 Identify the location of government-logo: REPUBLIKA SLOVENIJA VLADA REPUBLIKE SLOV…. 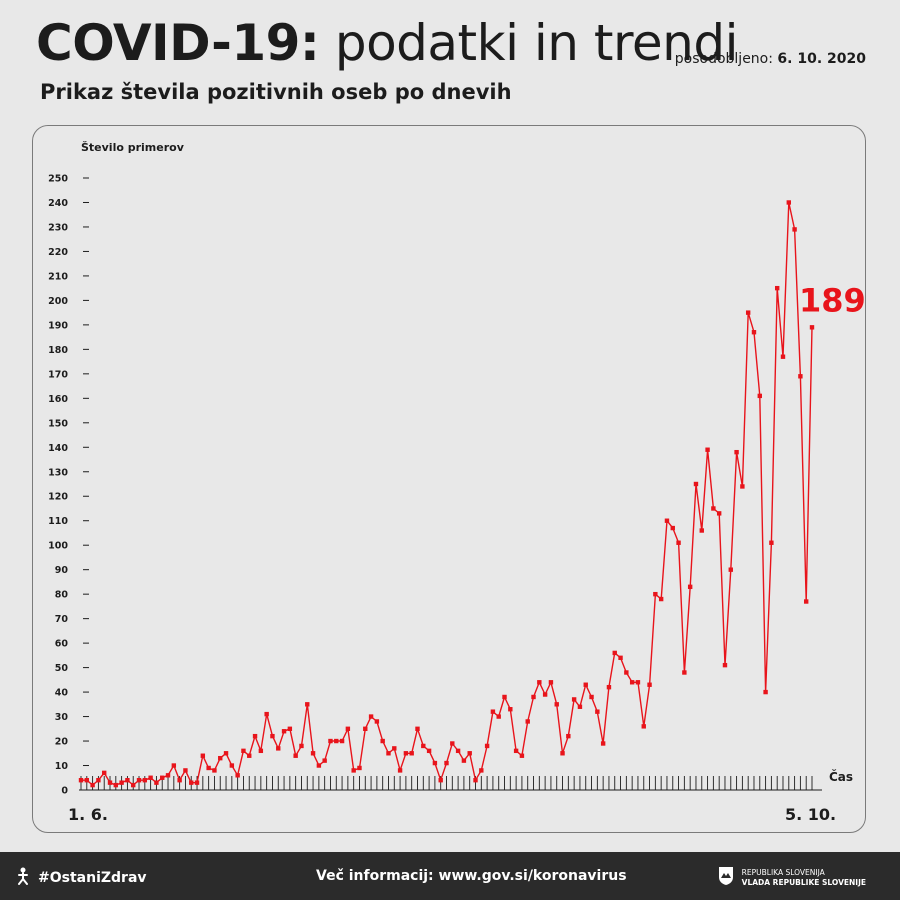
(792, 878).